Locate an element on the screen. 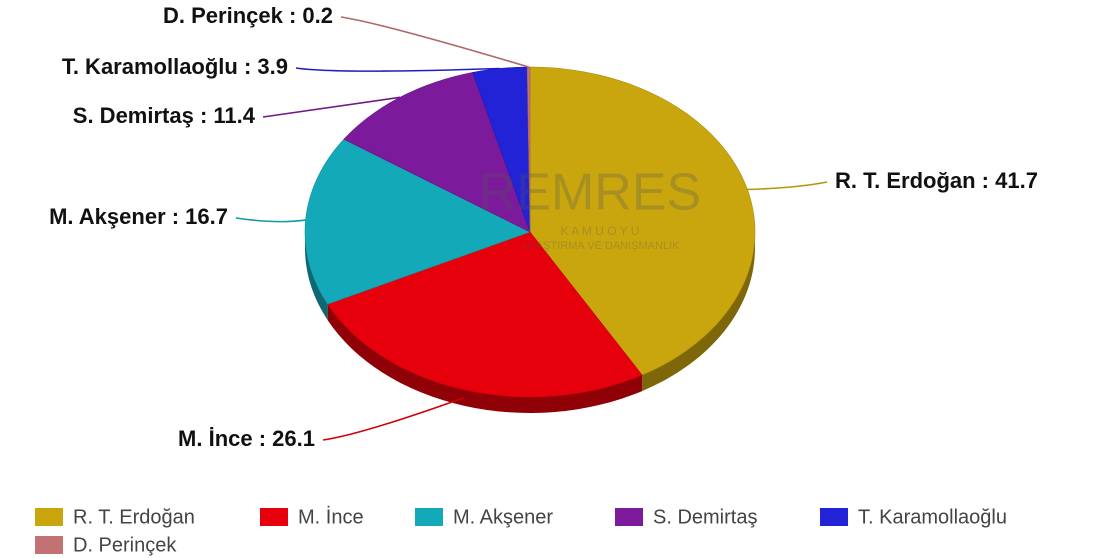  watermark-line1: K A M U O Y U is located at coordinates (600, 231).